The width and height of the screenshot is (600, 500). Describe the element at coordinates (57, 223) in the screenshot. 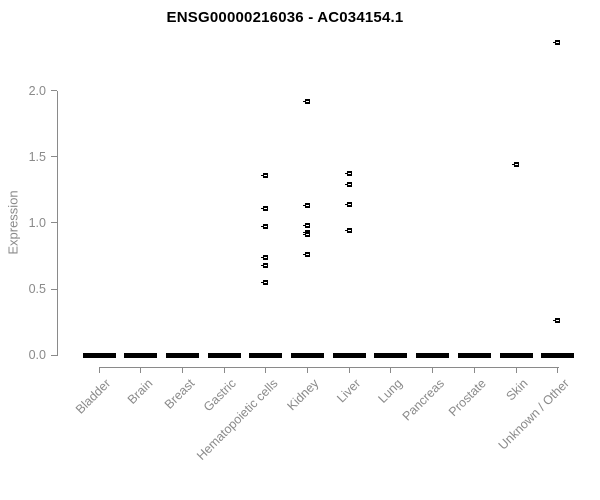

I see `y-axis-line` at that location.